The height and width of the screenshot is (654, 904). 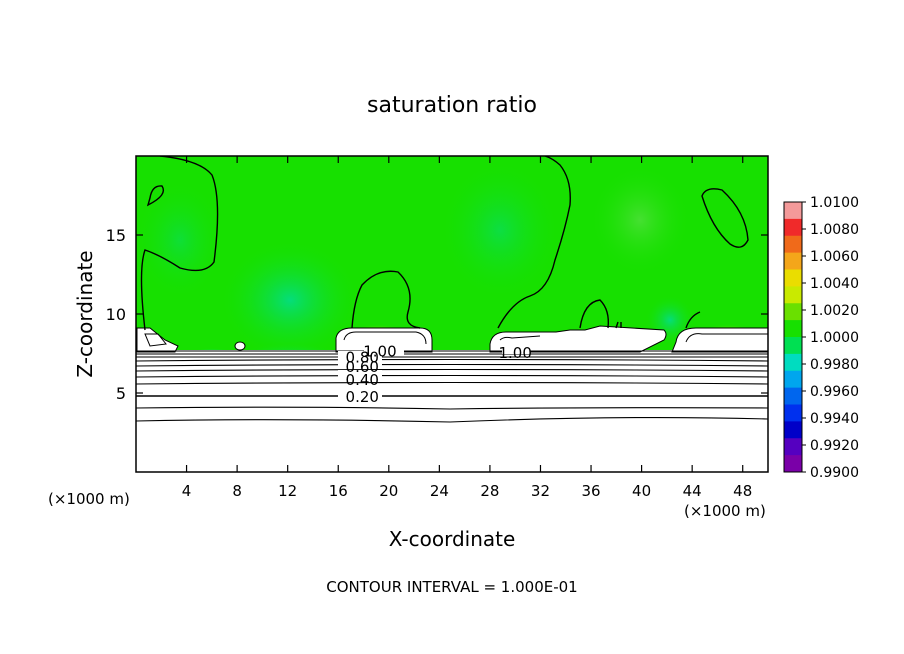 I want to click on colorbar-label: 0.9900, so click(x=834, y=473).